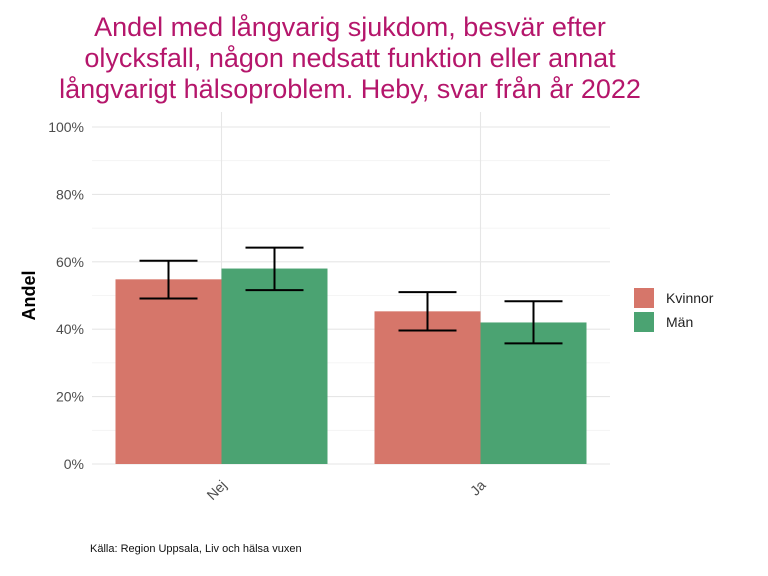  I want to click on y-axis-title: Andel, so click(29, 295).